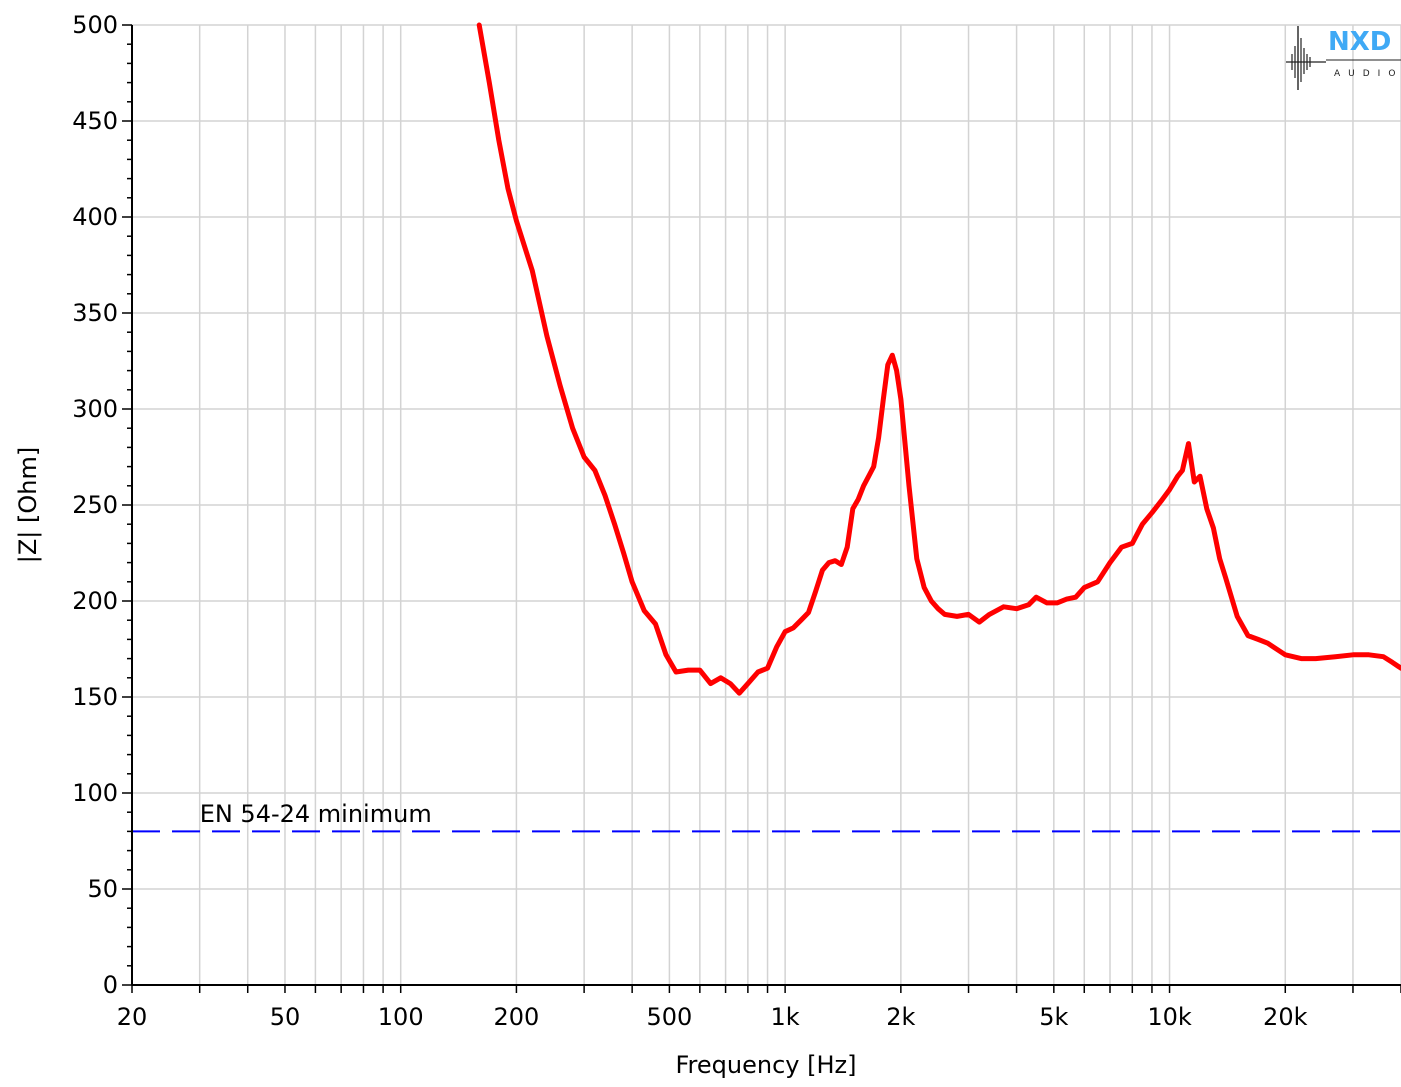  What do you see at coordinates (785, 1017) in the screenshot?
I see `x-tick-label: 1k` at bounding box center [785, 1017].